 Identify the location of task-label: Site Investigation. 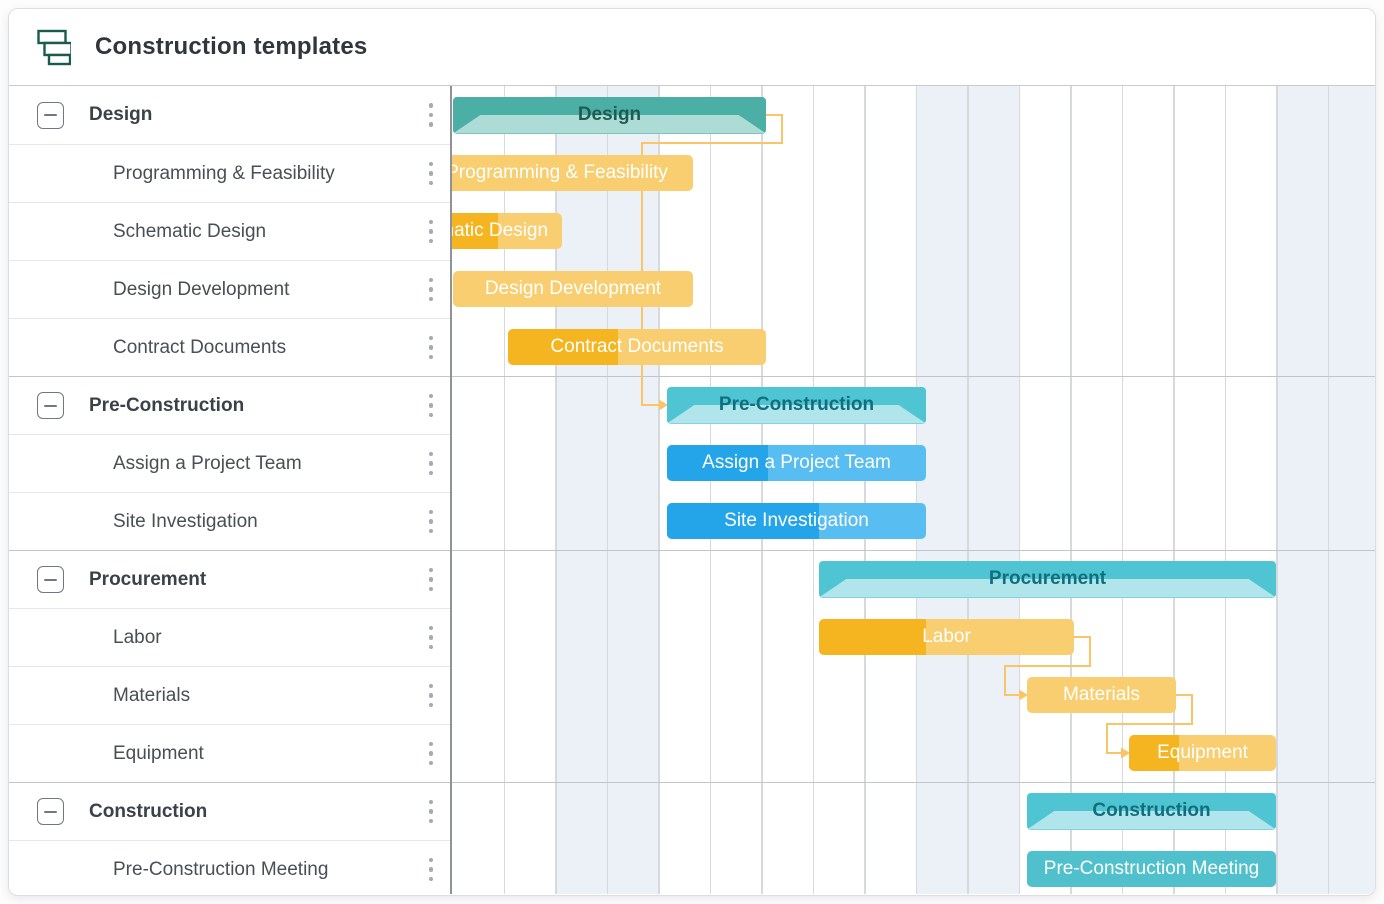
(185, 521).